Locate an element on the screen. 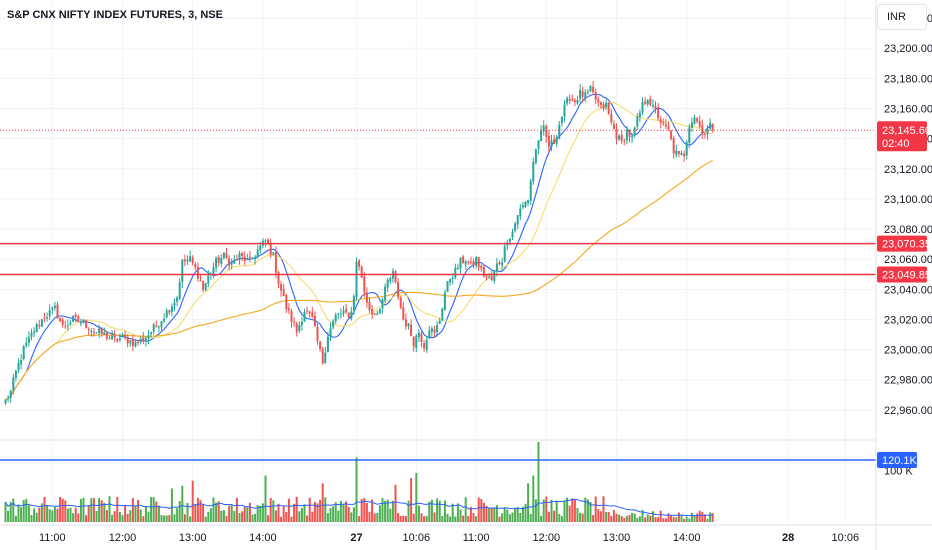 The height and width of the screenshot is (550, 932). volume-axis-label: 100 K is located at coordinates (898, 471).